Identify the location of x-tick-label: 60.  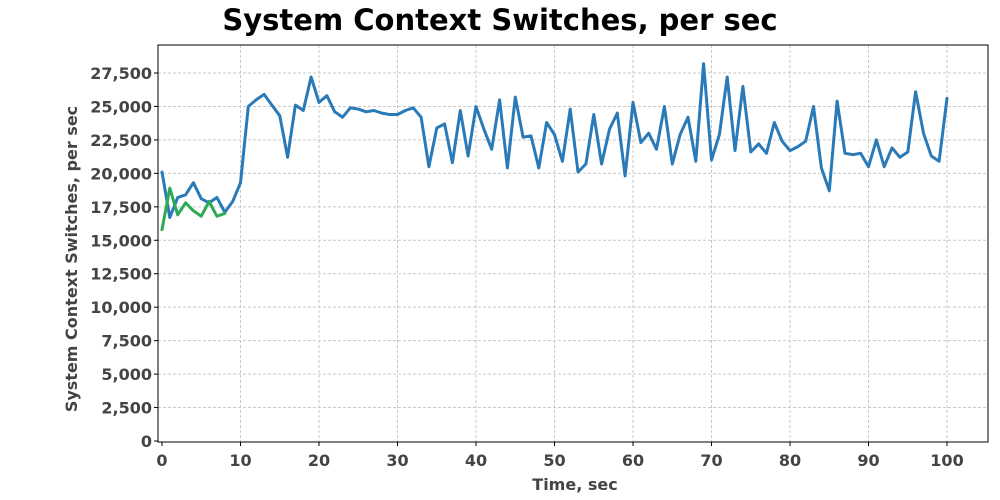
(633, 460).